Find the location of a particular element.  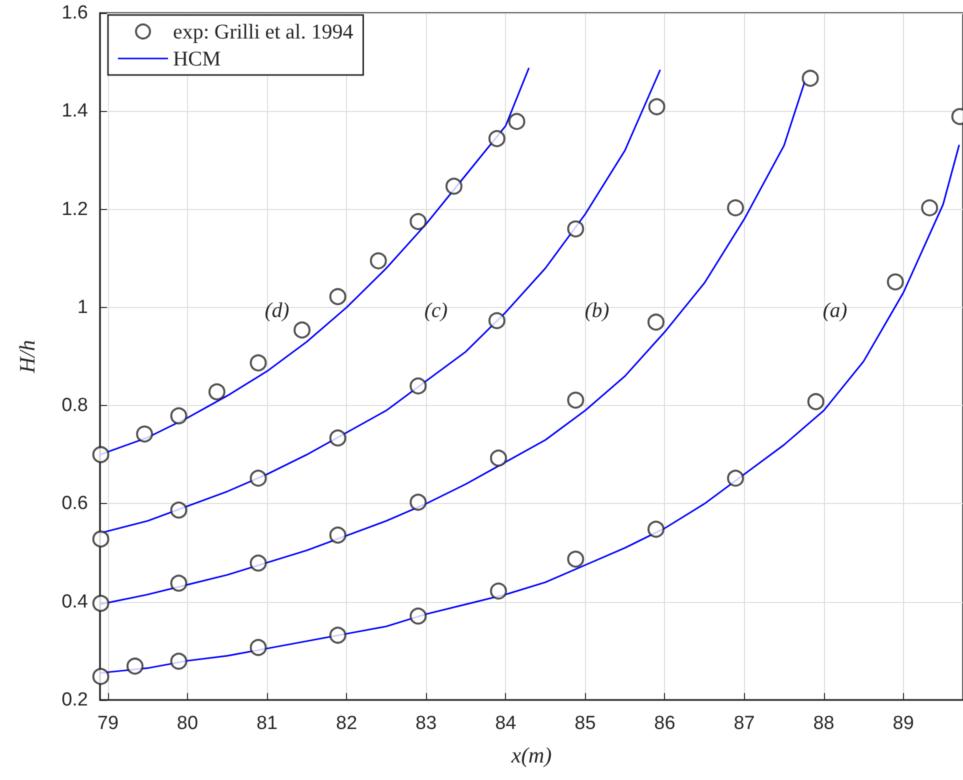

y-tick-label: 0.6 is located at coordinates (75, 503).